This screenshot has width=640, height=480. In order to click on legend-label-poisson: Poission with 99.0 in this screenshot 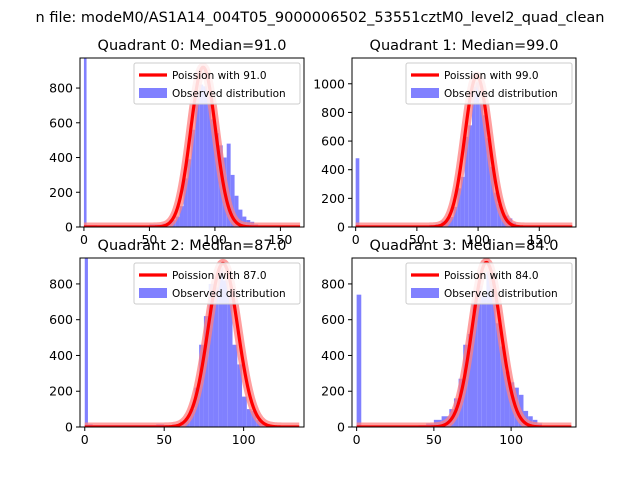, I will do `click(491, 76)`.